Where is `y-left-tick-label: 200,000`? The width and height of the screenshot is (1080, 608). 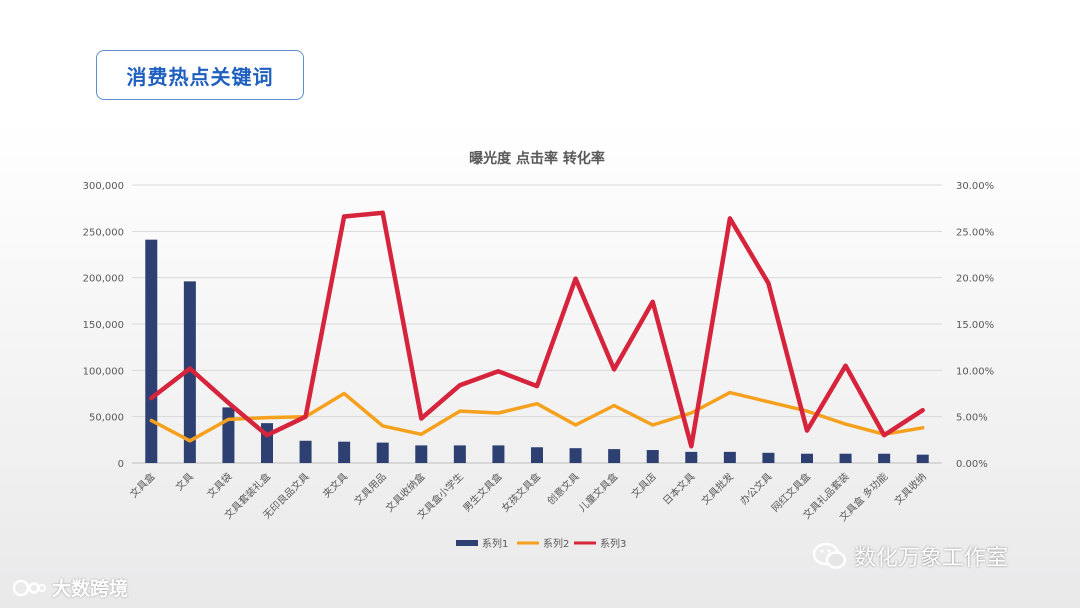
y-left-tick-label: 200,000 is located at coordinates (103, 279).